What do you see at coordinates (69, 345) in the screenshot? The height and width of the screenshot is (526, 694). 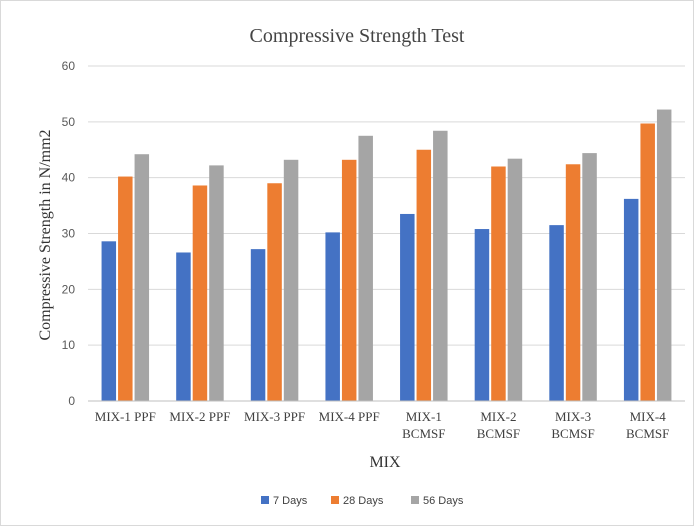 I see `y-tick-label: 10` at bounding box center [69, 345].